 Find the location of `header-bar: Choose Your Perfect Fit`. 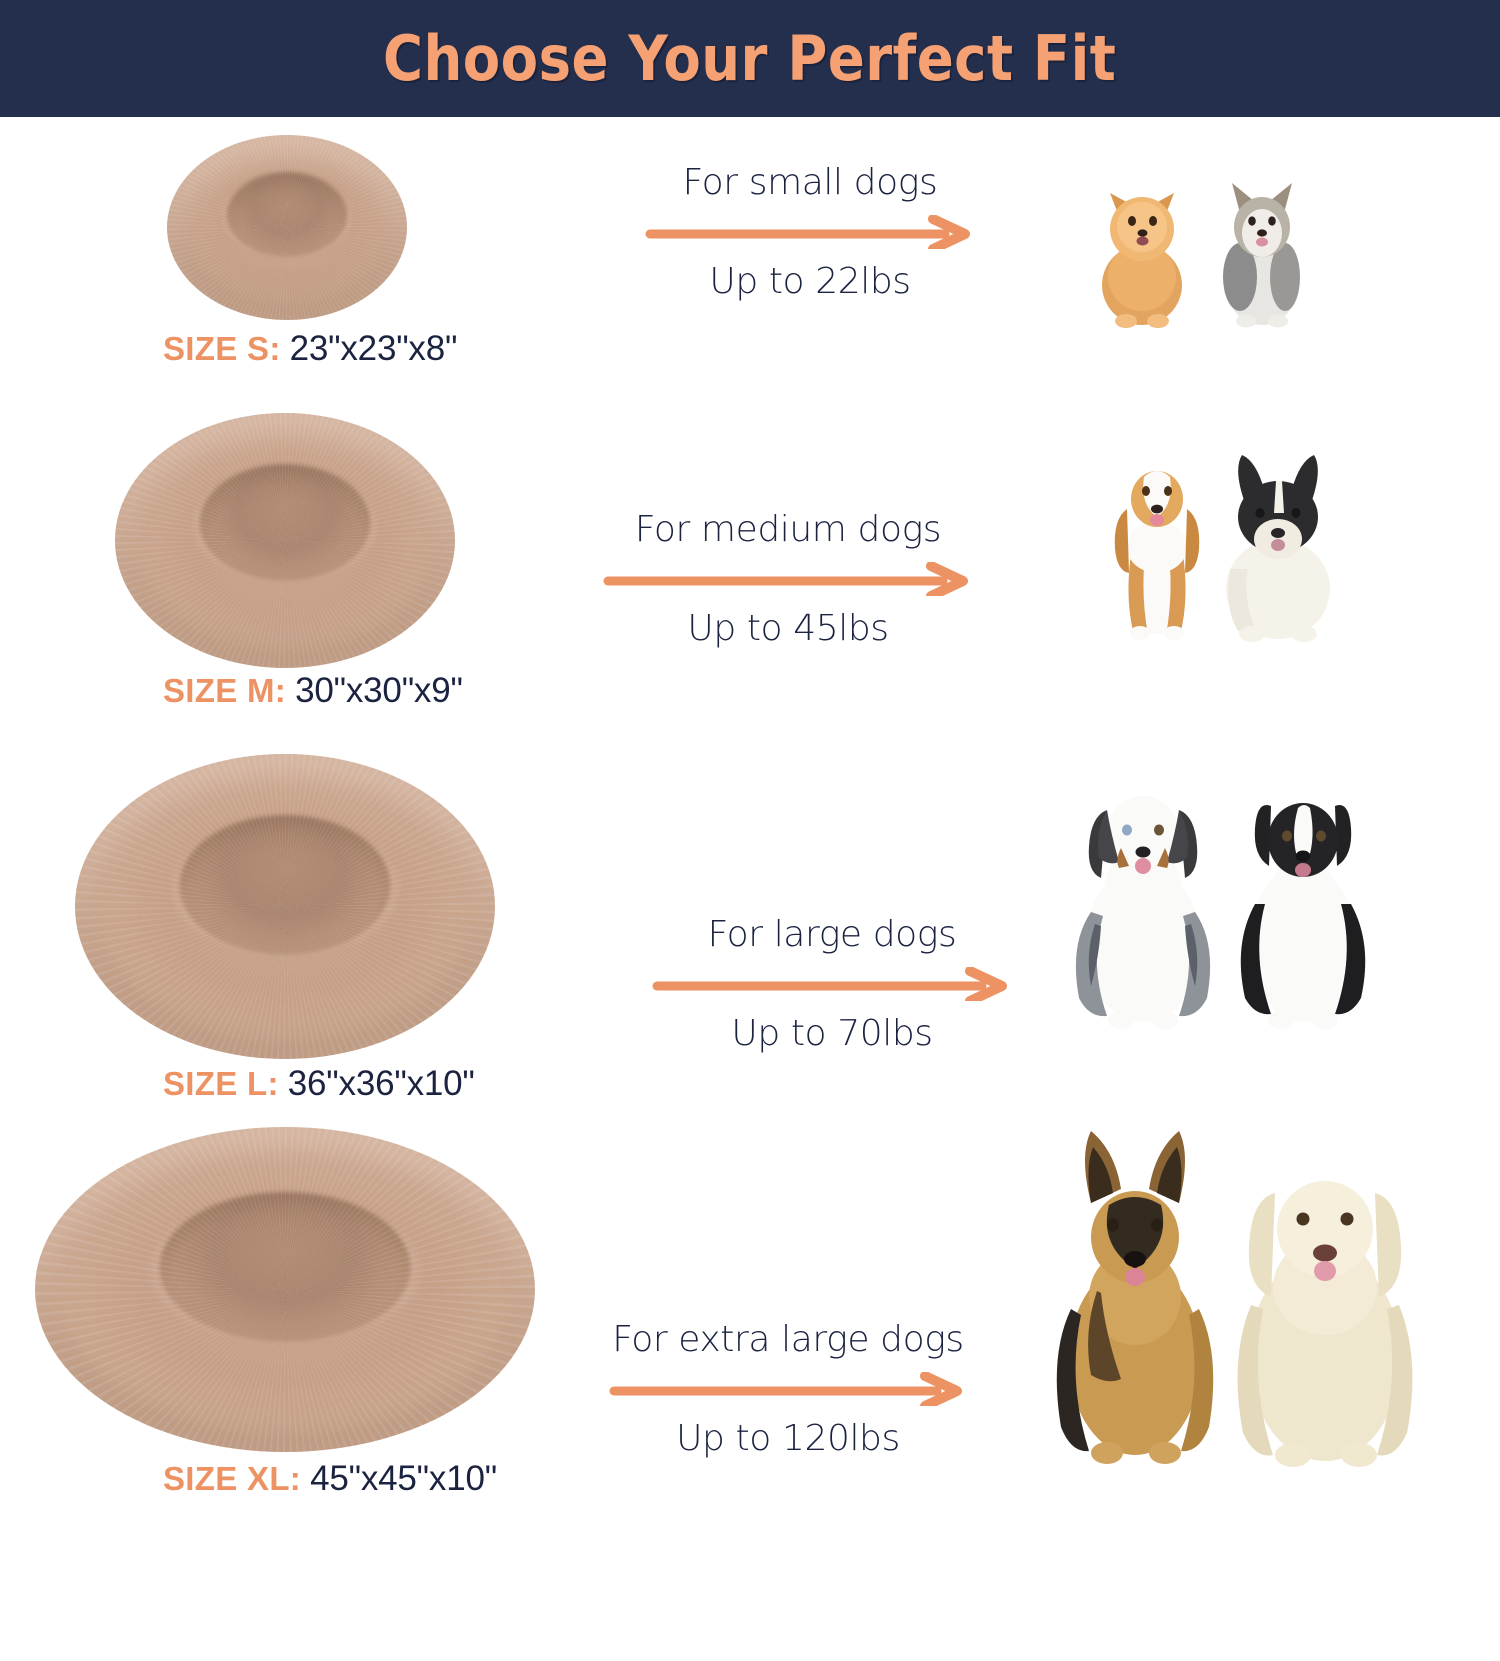

header-bar: Choose Your Perfect Fit is located at coordinates (750, 58).